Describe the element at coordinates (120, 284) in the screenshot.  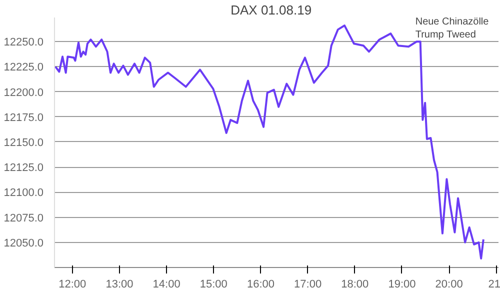
I see `x-tick-label: 13:00` at that location.